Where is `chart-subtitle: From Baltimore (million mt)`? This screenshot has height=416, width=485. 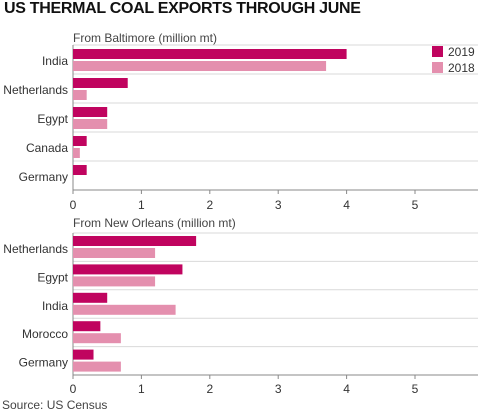 chart-subtitle: From Baltimore (million mt) is located at coordinates (145, 38).